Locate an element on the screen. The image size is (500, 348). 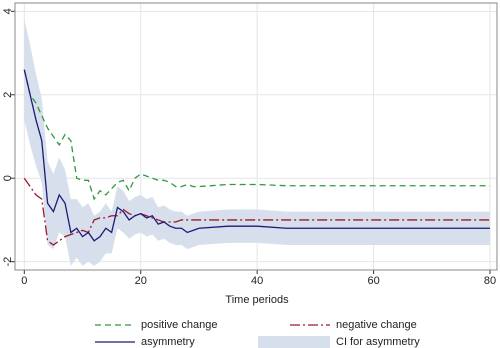
x-tick-label: 80 is located at coordinates (490, 281).